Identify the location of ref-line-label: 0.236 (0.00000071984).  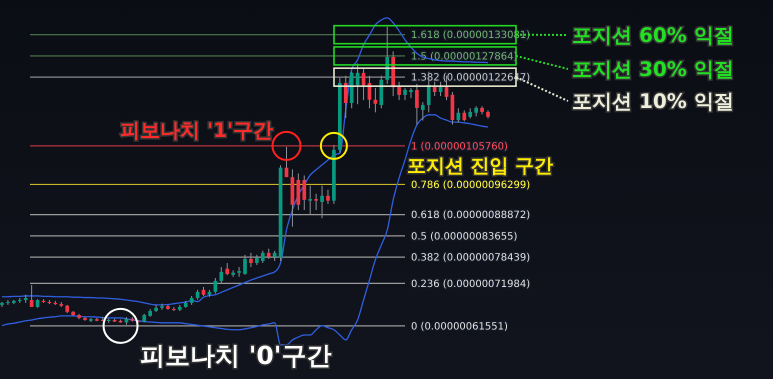
(470, 284).